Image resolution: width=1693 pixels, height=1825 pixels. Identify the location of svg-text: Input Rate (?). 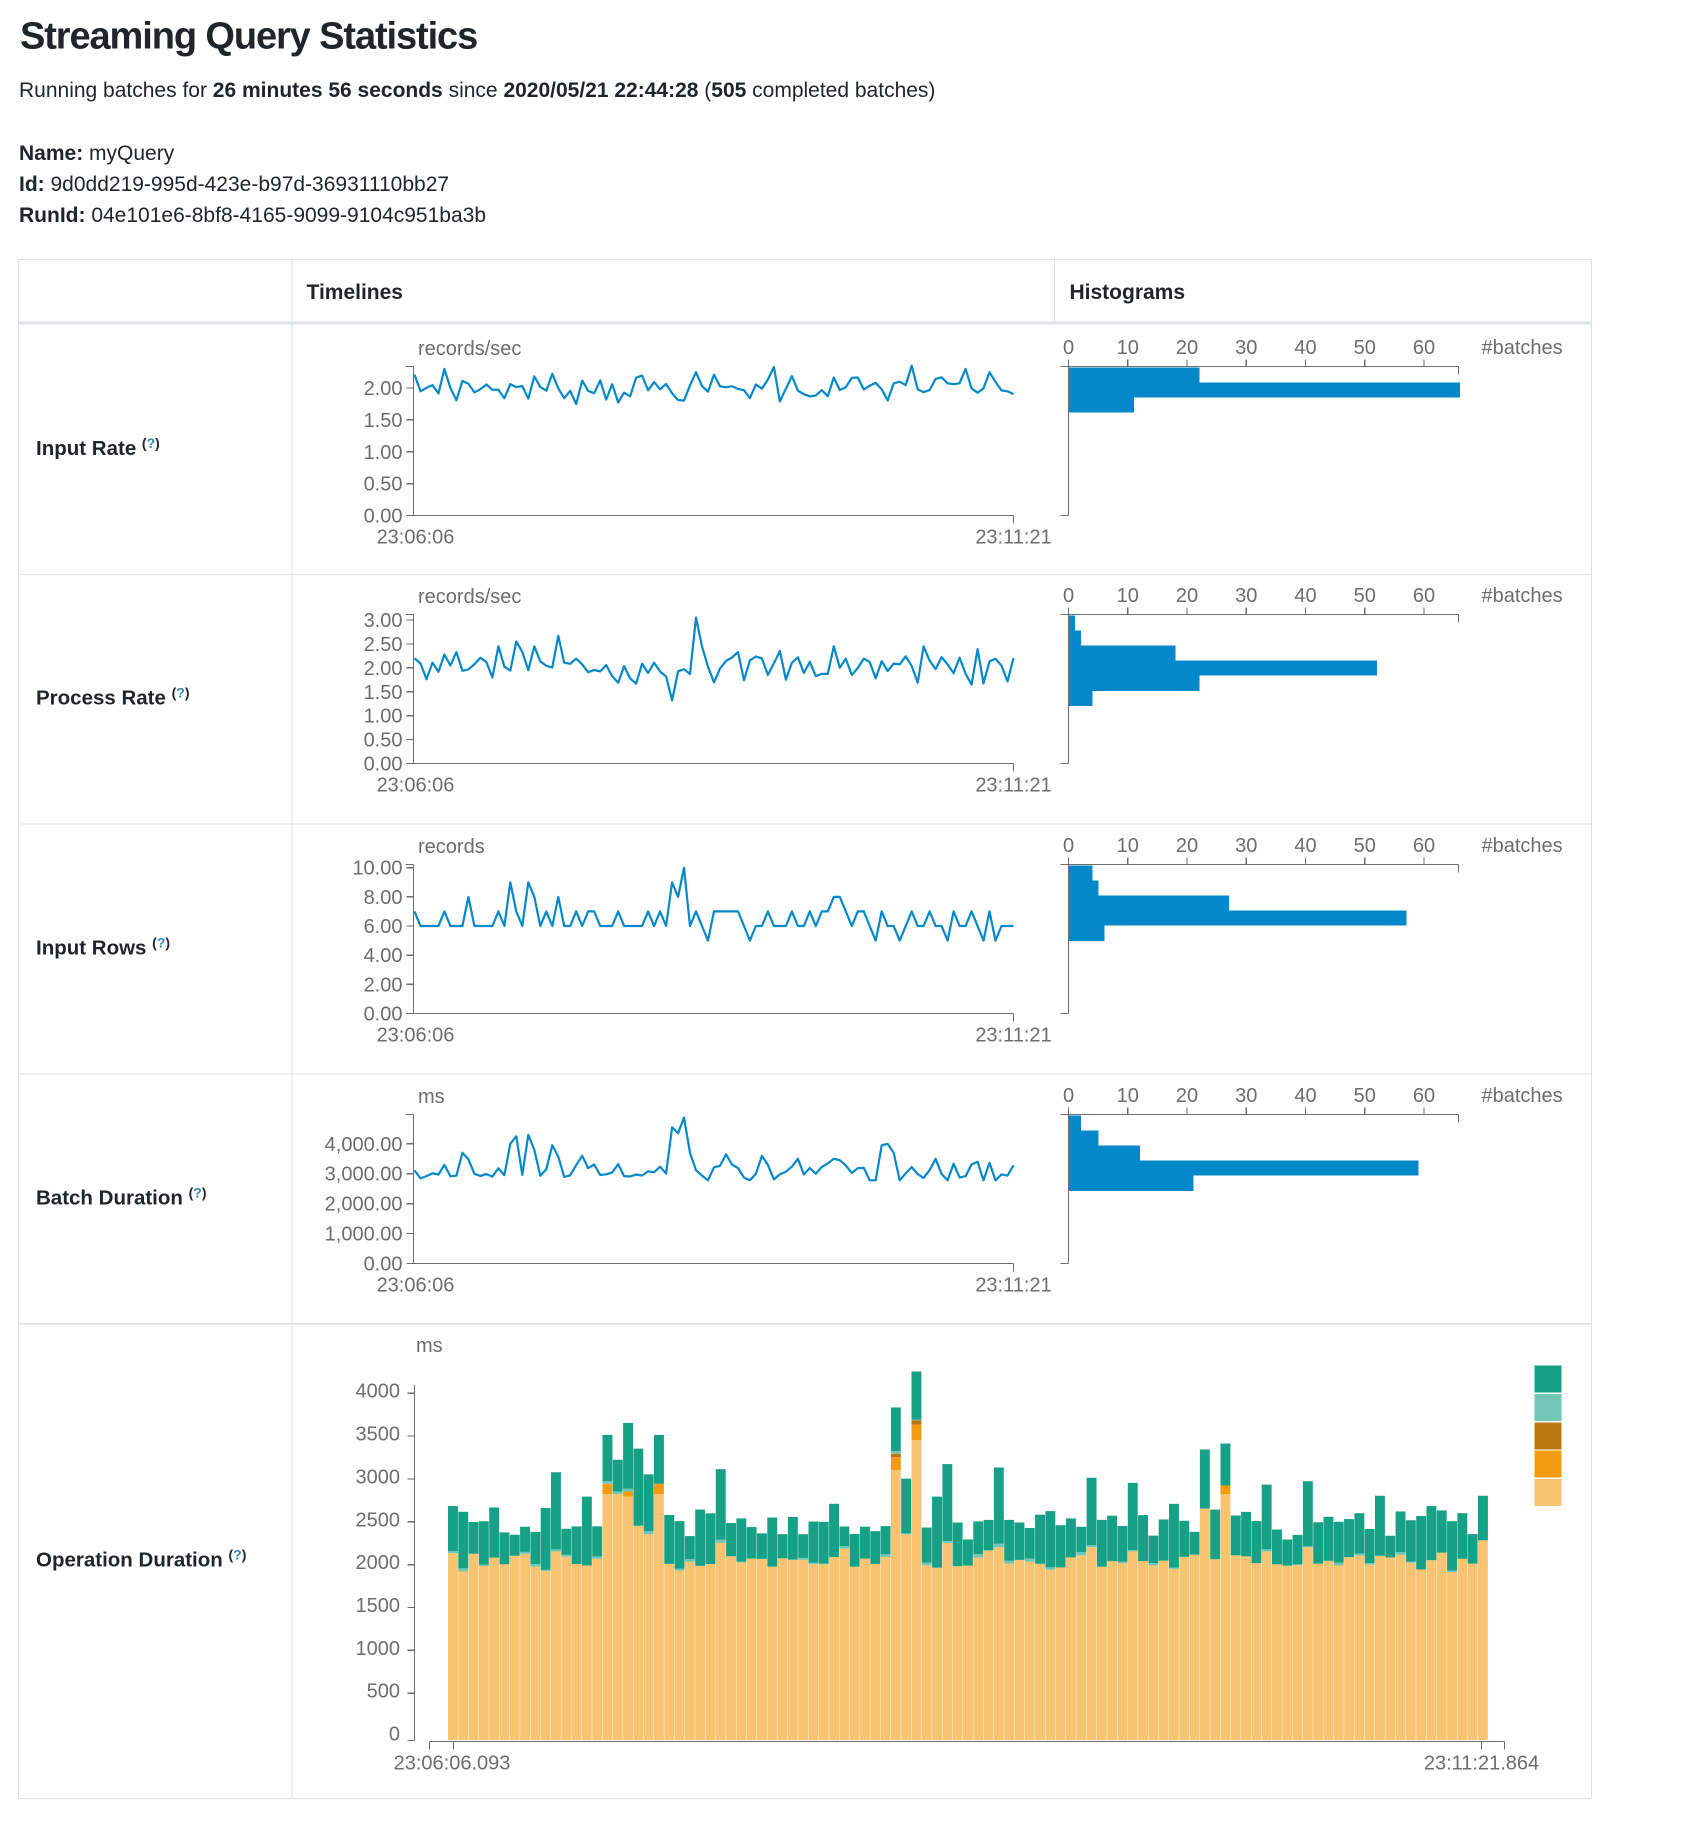
(98, 447).